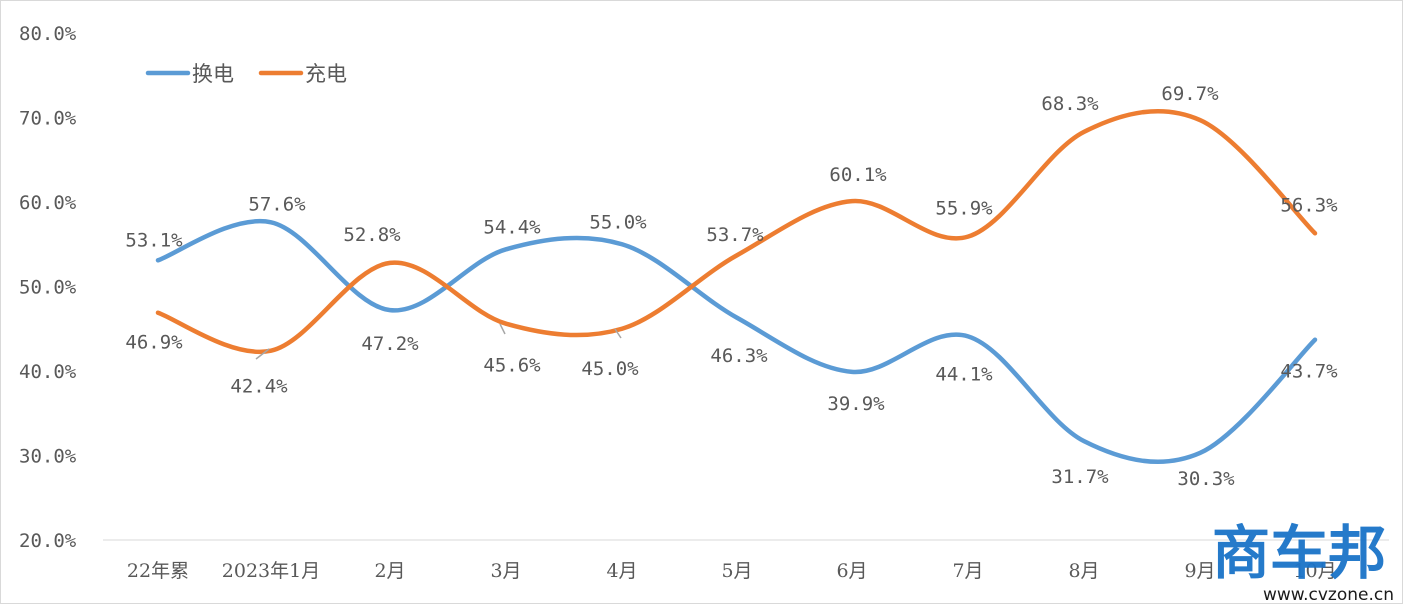 The width and height of the screenshot is (1403, 608). What do you see at coordinates (1070, 104) in the screenshot?
I see `data-label-chongdian: 68.3%` at bounding box center [1070, 104].